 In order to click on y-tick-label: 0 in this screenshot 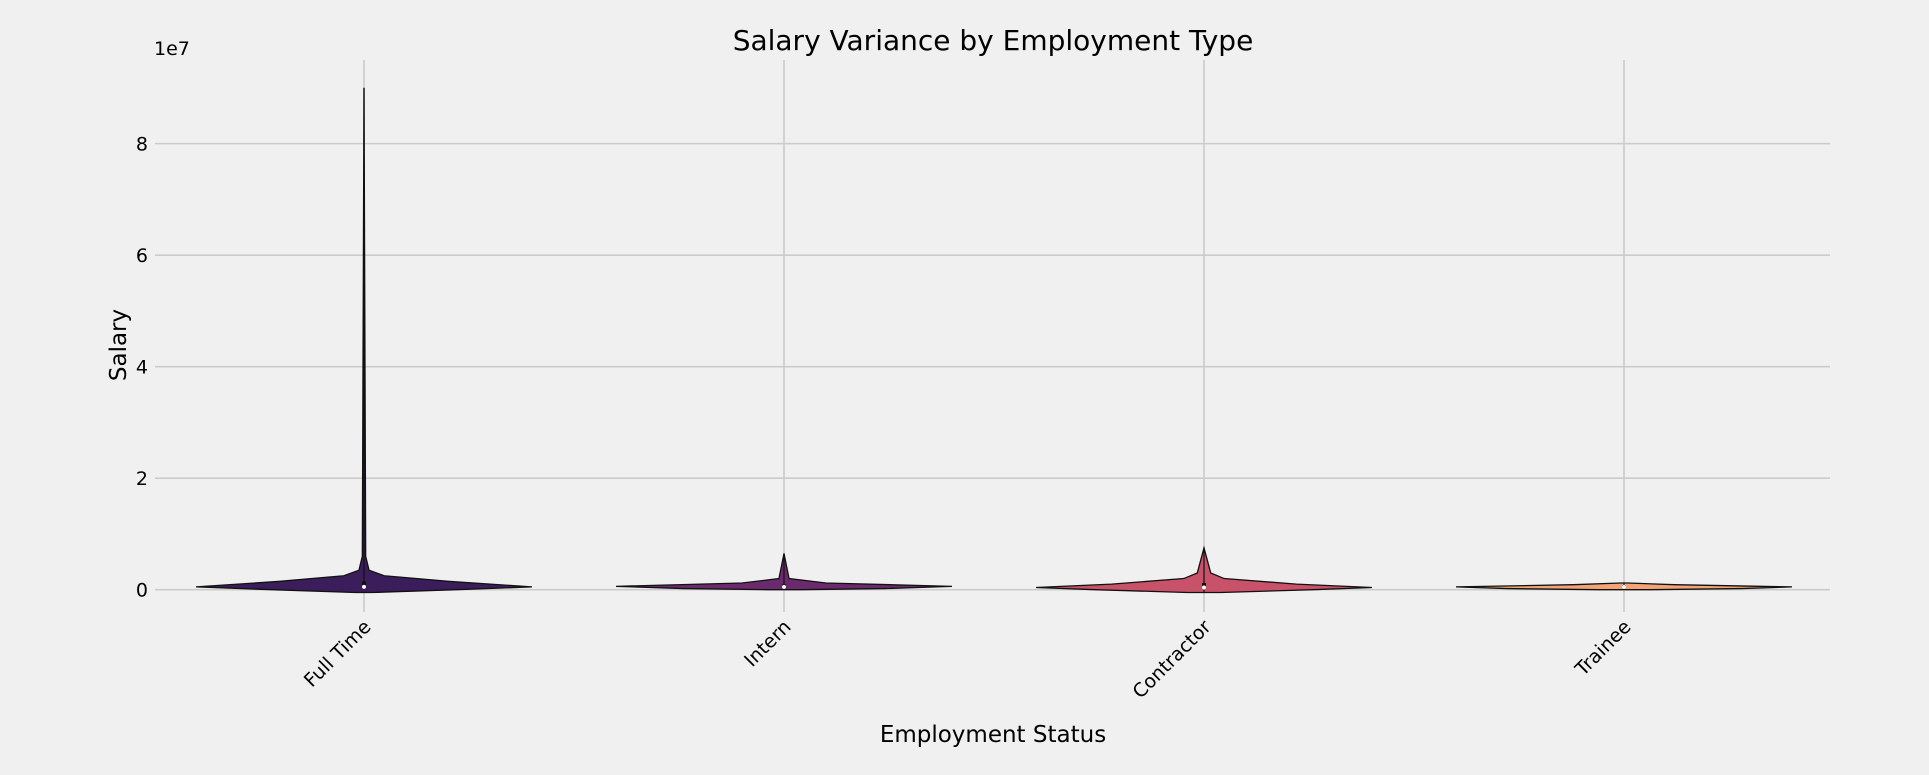, I will do `click(142, 591)`.